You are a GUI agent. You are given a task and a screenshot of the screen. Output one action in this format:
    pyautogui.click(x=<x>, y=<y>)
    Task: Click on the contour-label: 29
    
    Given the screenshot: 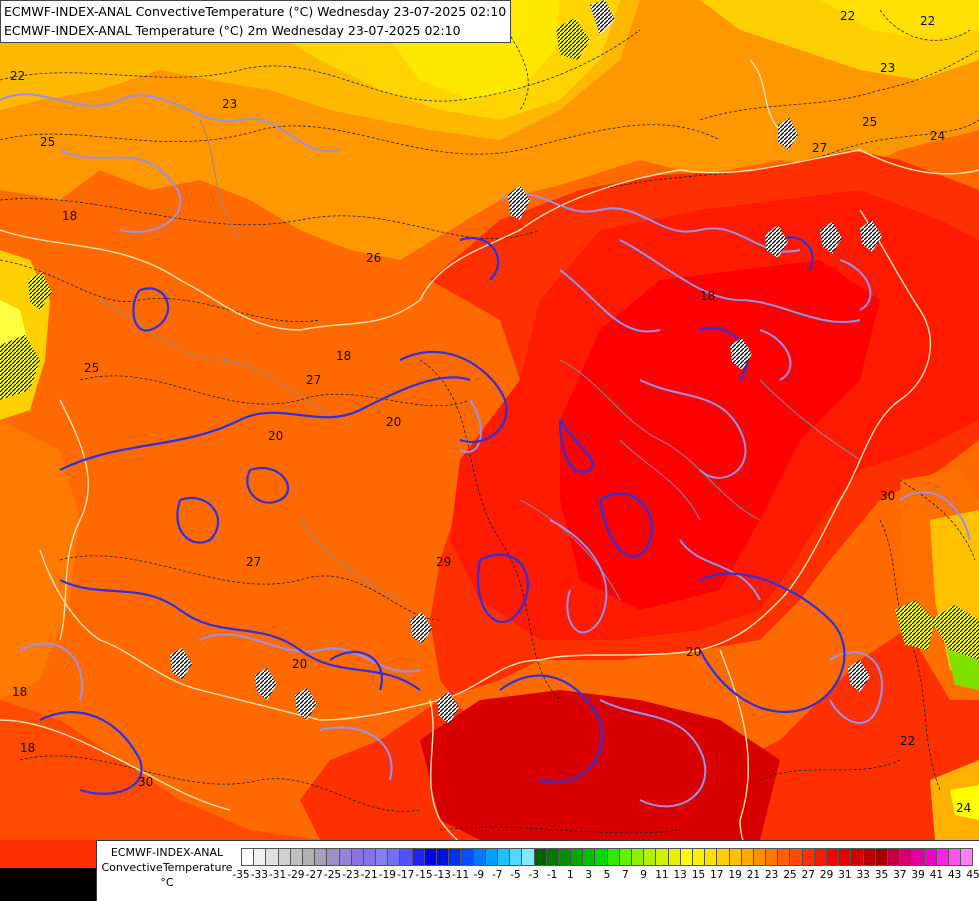 What is the action you would take?
    pyautogui.click(x=443, y=562)
    